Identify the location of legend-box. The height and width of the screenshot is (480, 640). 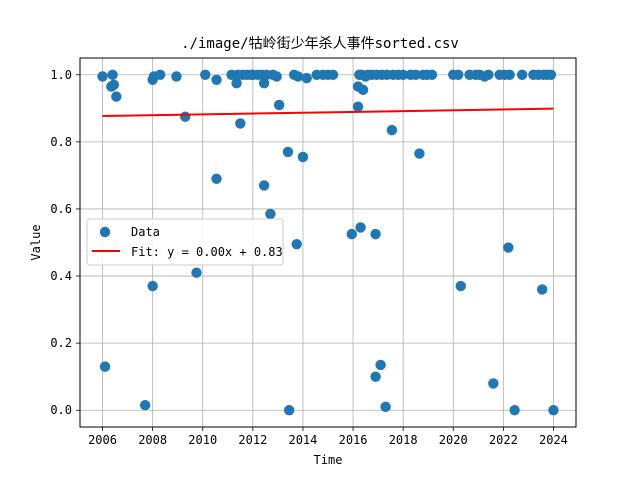
(185, 242).